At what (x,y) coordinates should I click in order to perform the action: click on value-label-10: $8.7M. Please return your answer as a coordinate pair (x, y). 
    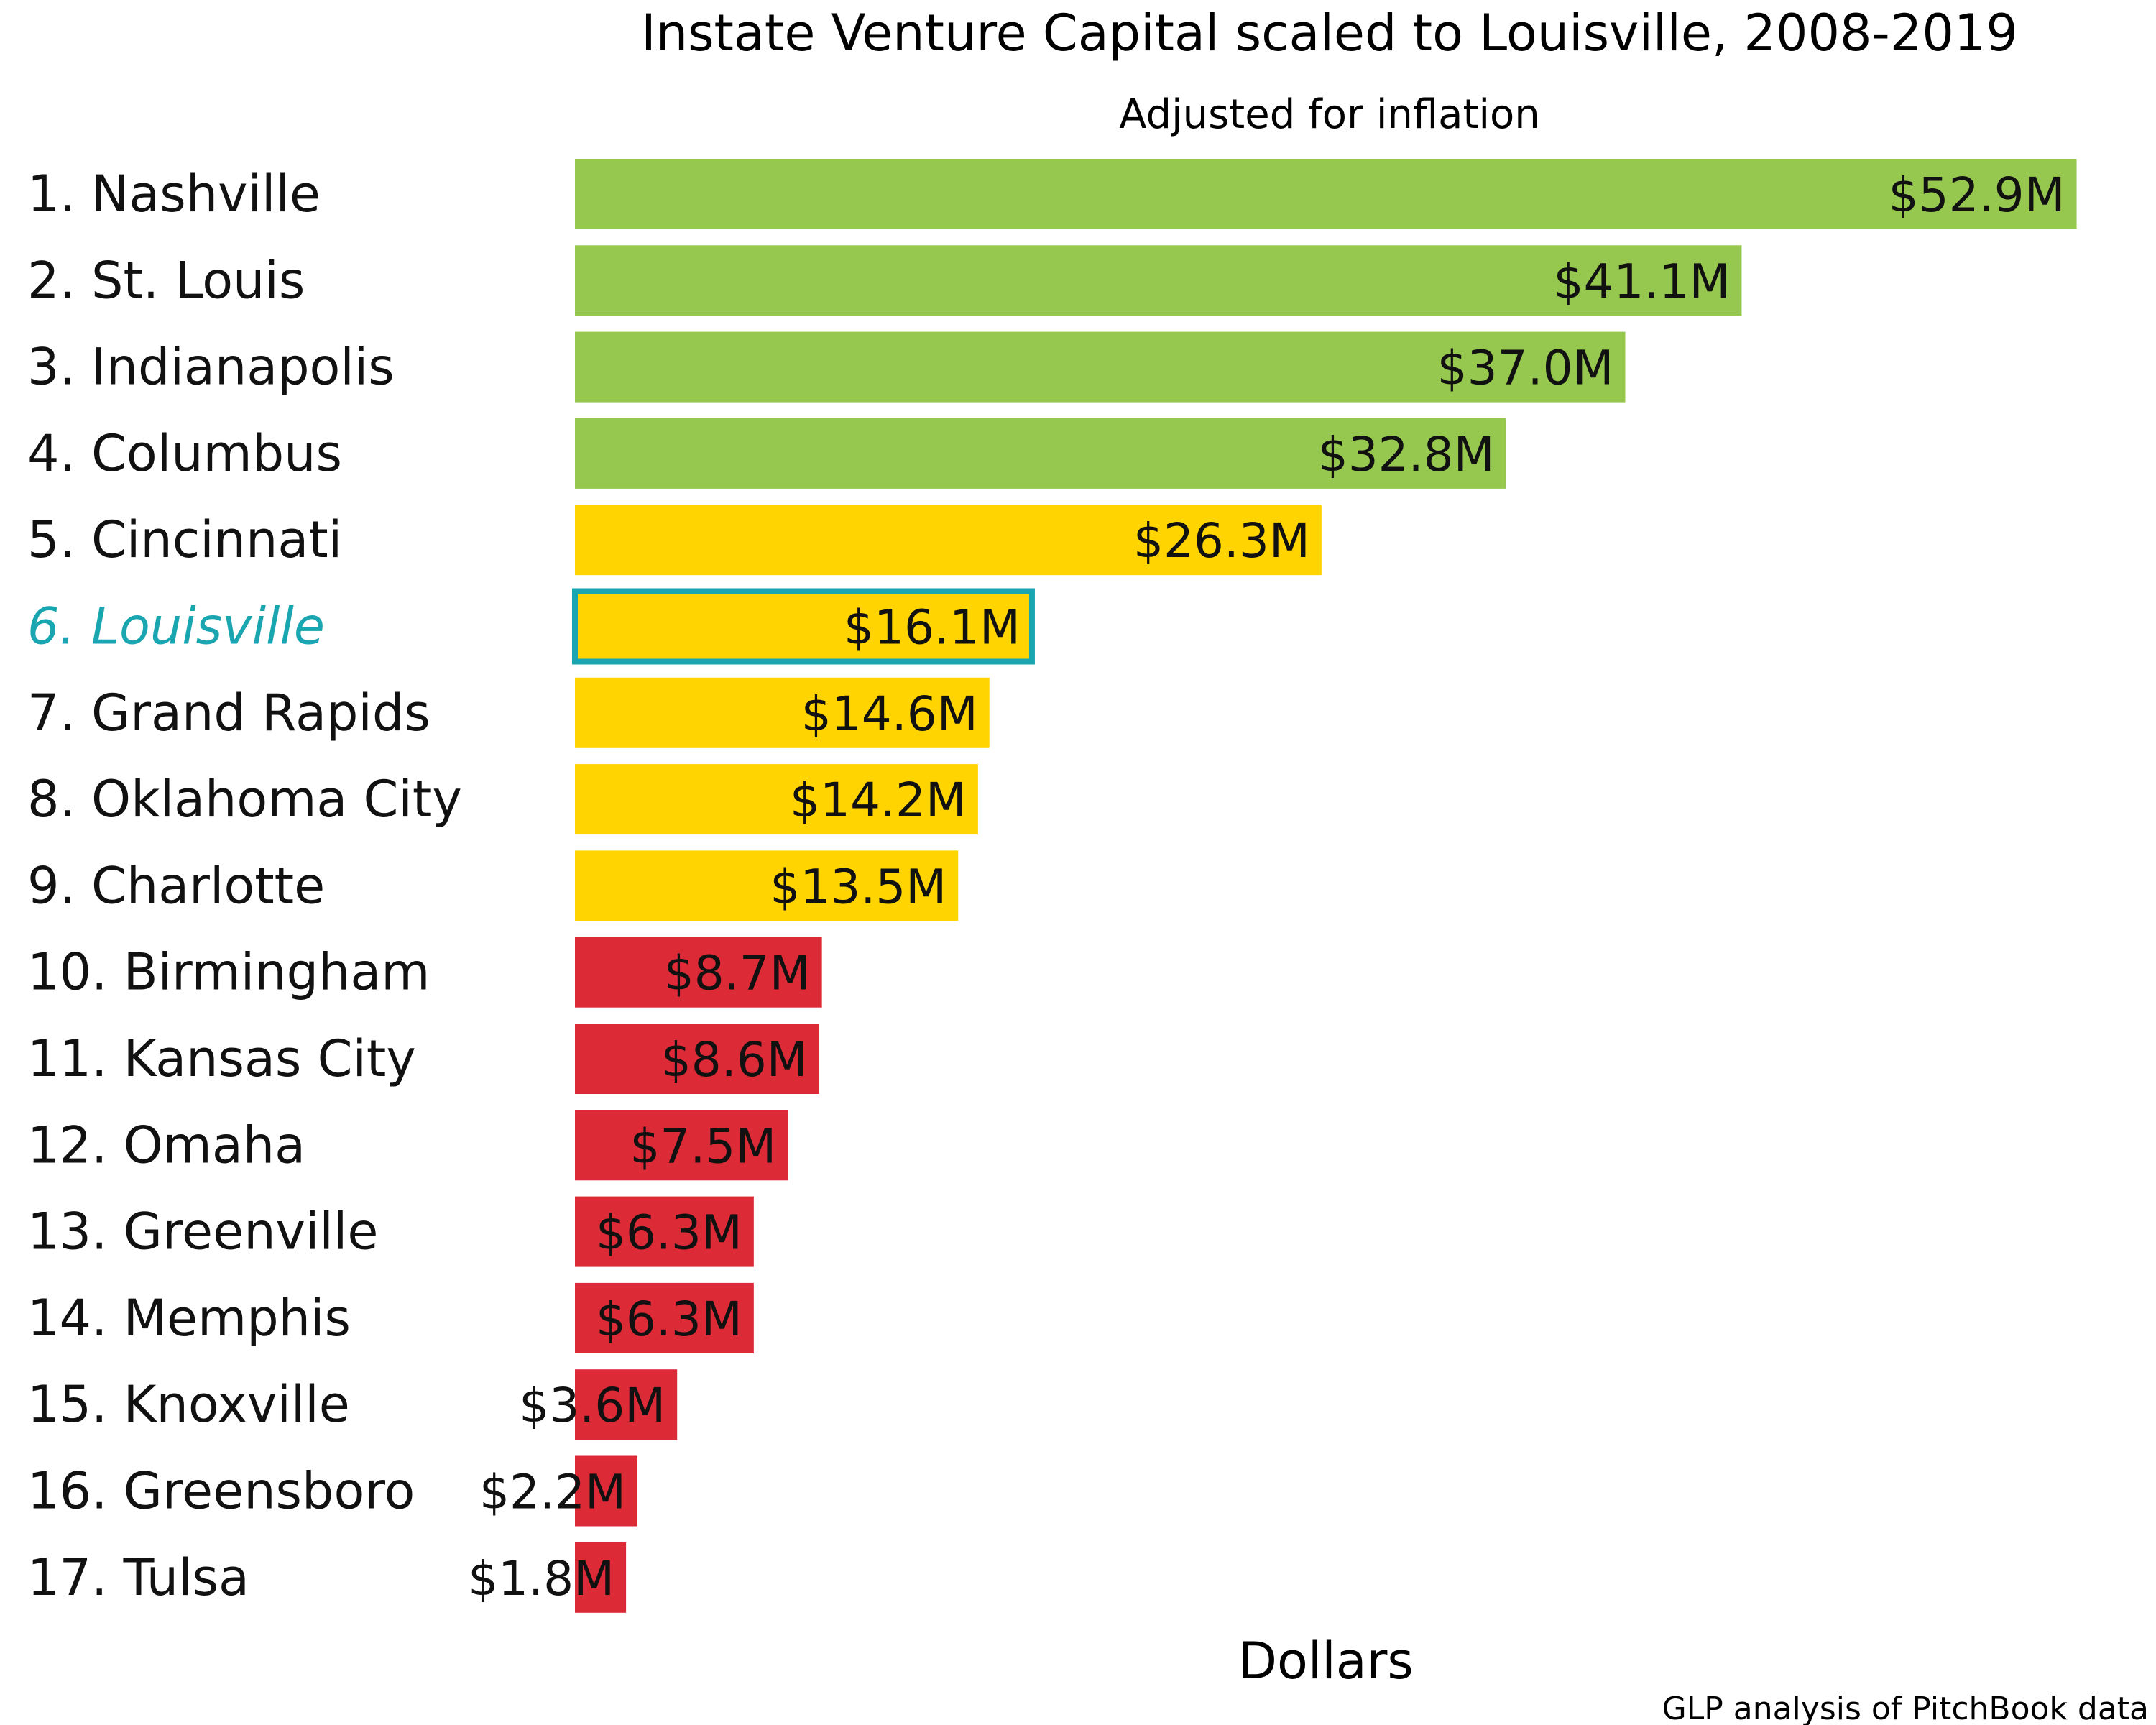
    Looking at the image, I should click on (738, 973).